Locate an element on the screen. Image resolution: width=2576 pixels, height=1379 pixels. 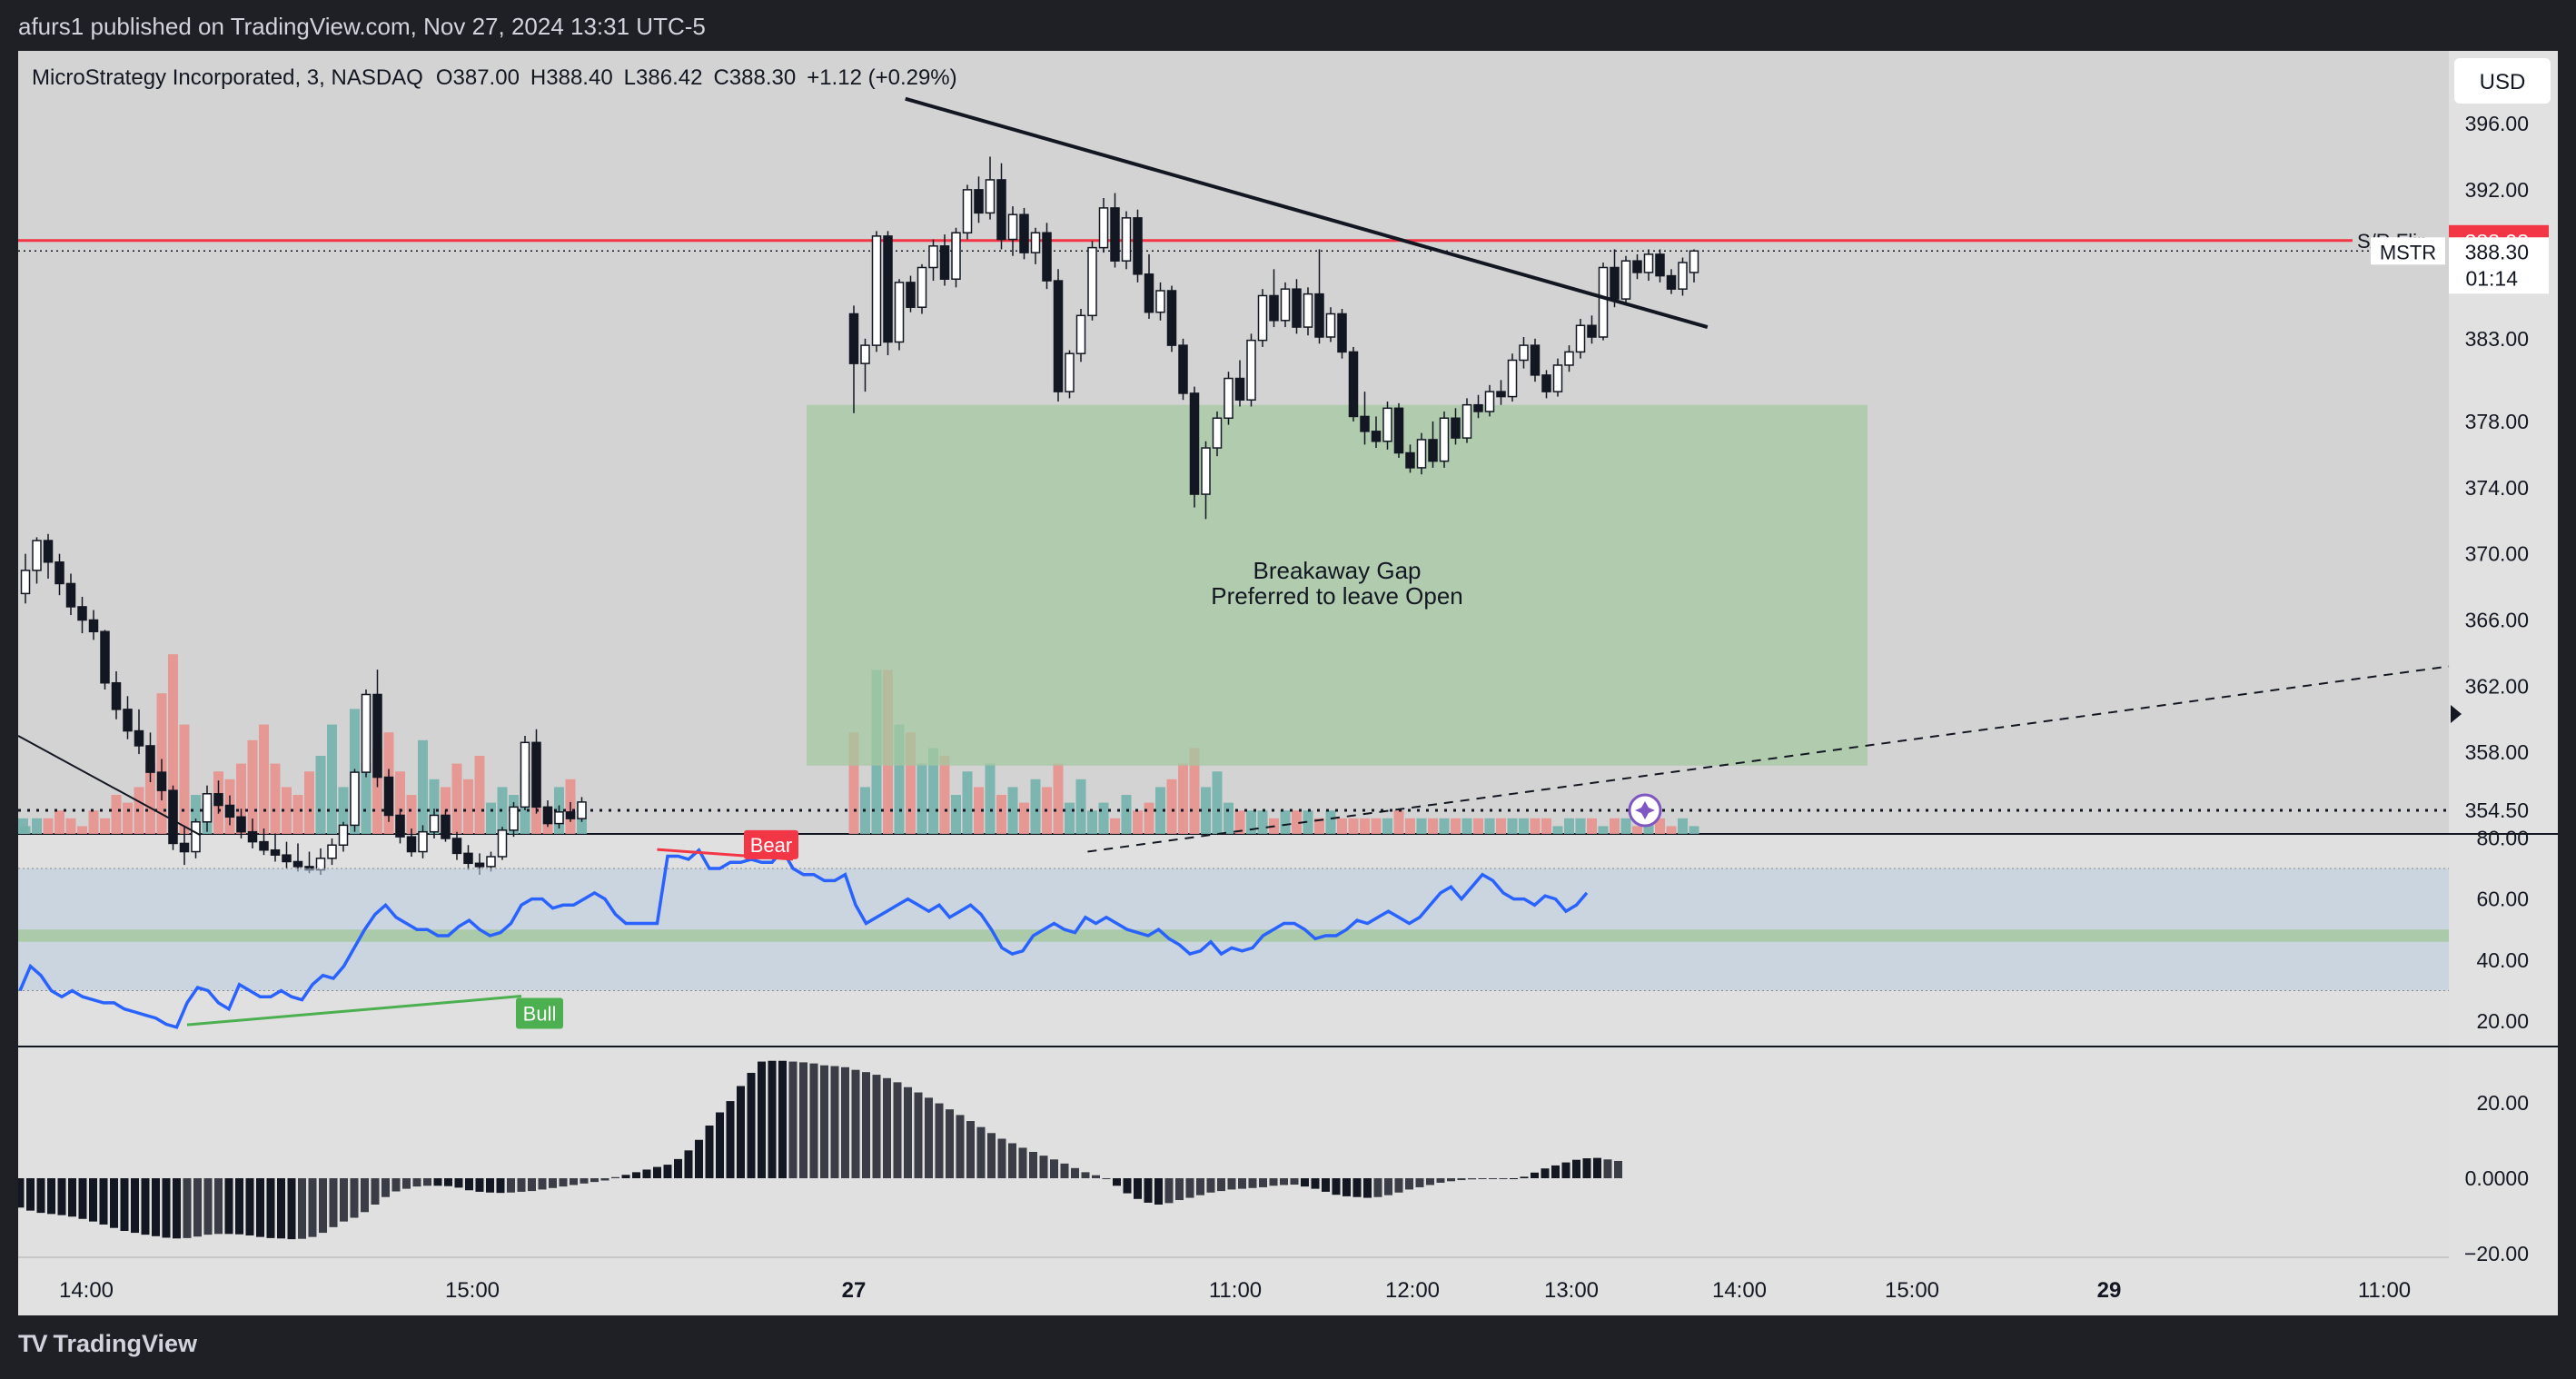
ohlc-c-value: 388.30 is located at coordinates (762, 77).